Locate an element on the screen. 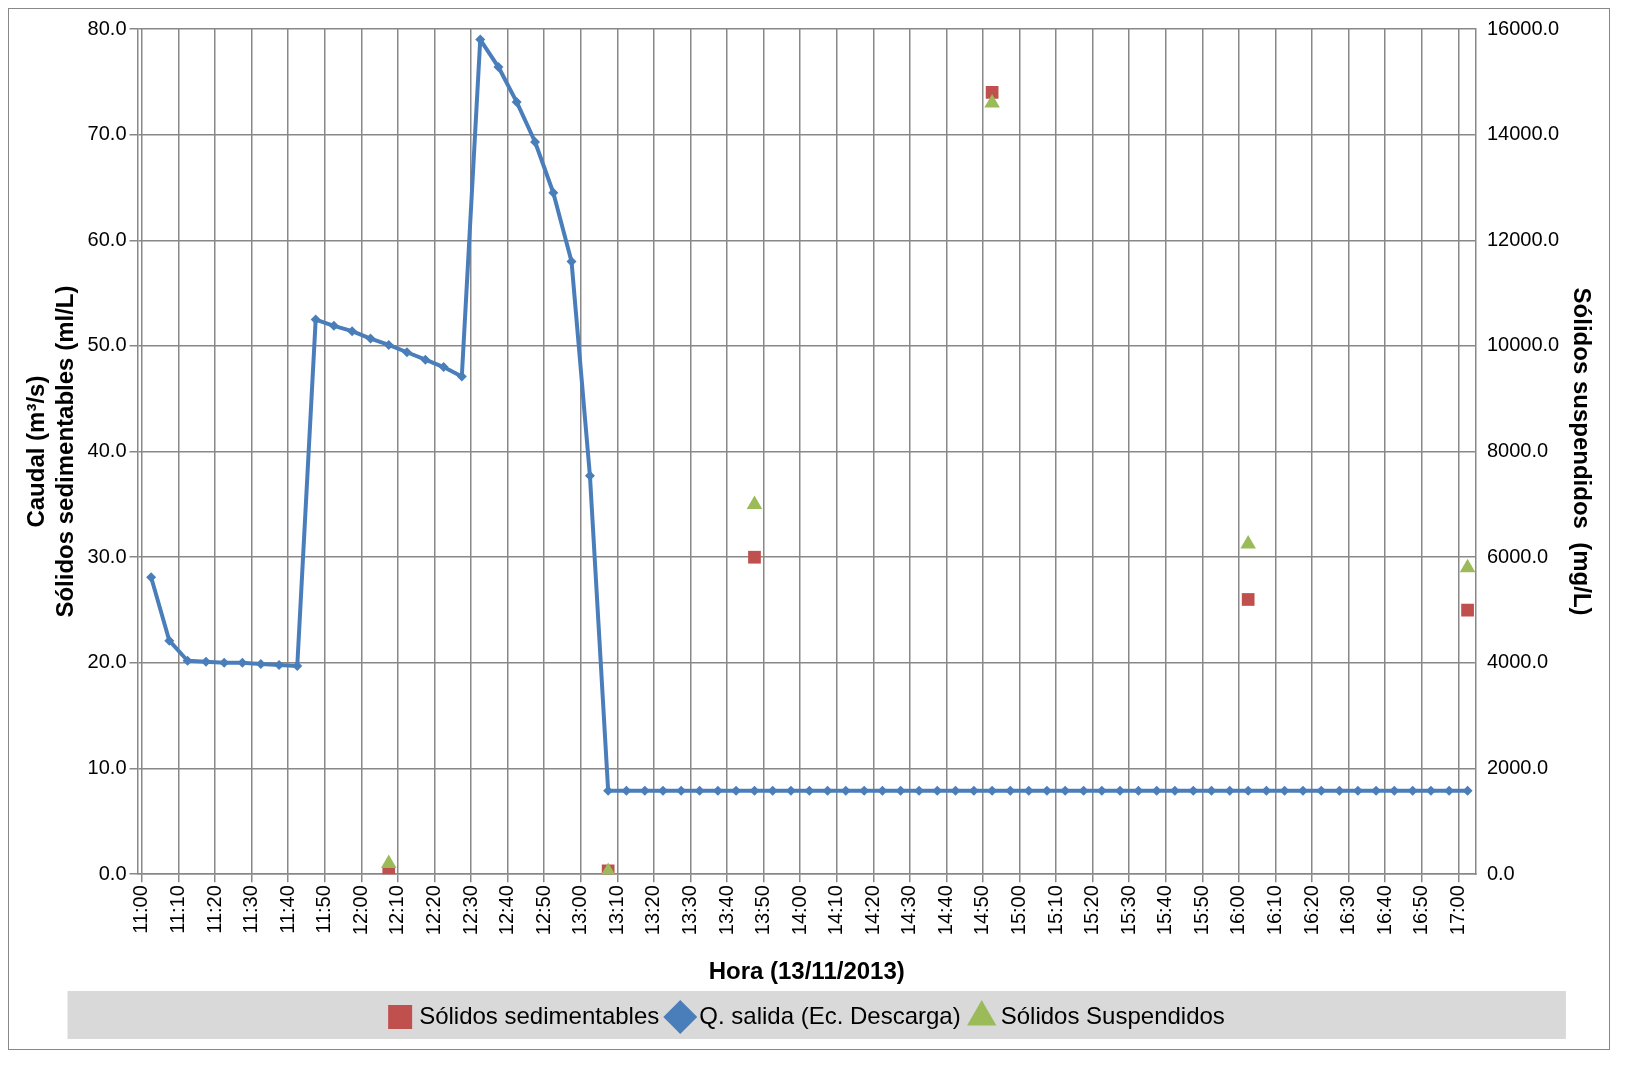  x-tick-label: 15:20 is located at coordinates (1091, 910).